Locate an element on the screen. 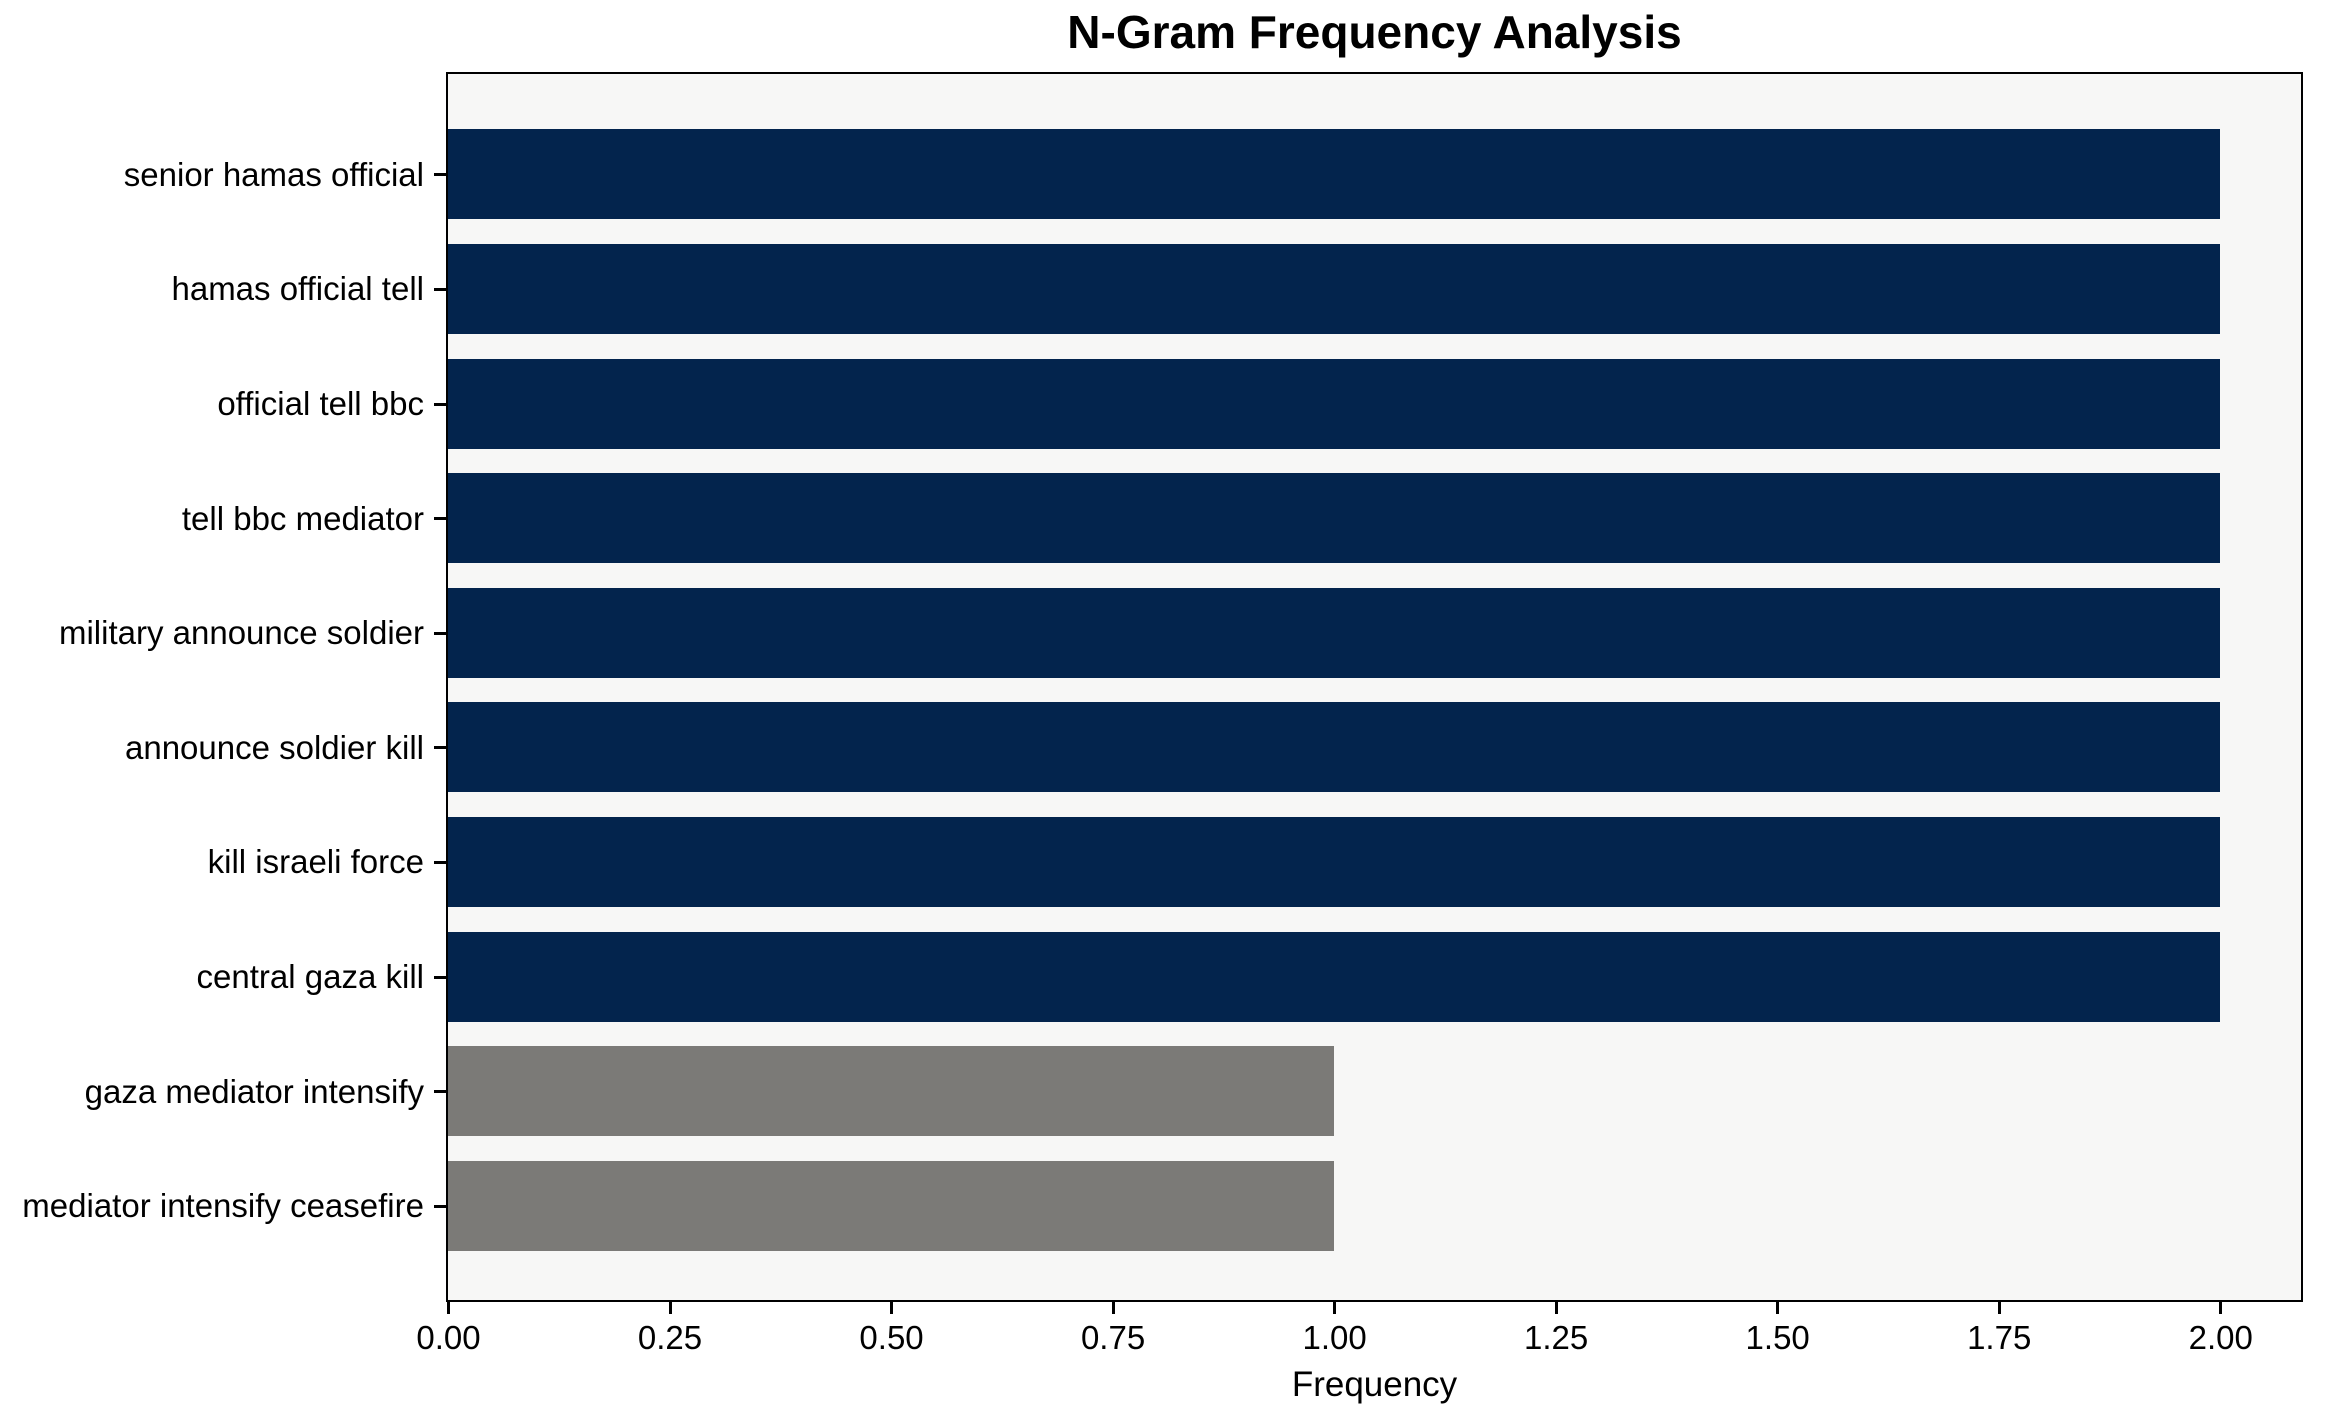  x-tick-label: 0.75 is located at coordinates (1113, 1337).